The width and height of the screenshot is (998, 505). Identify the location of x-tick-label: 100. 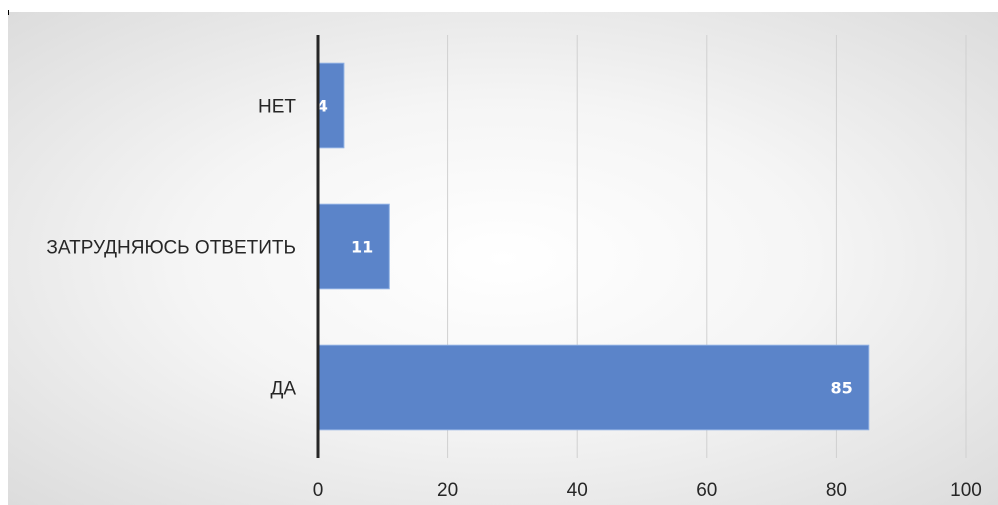
(966, 490).